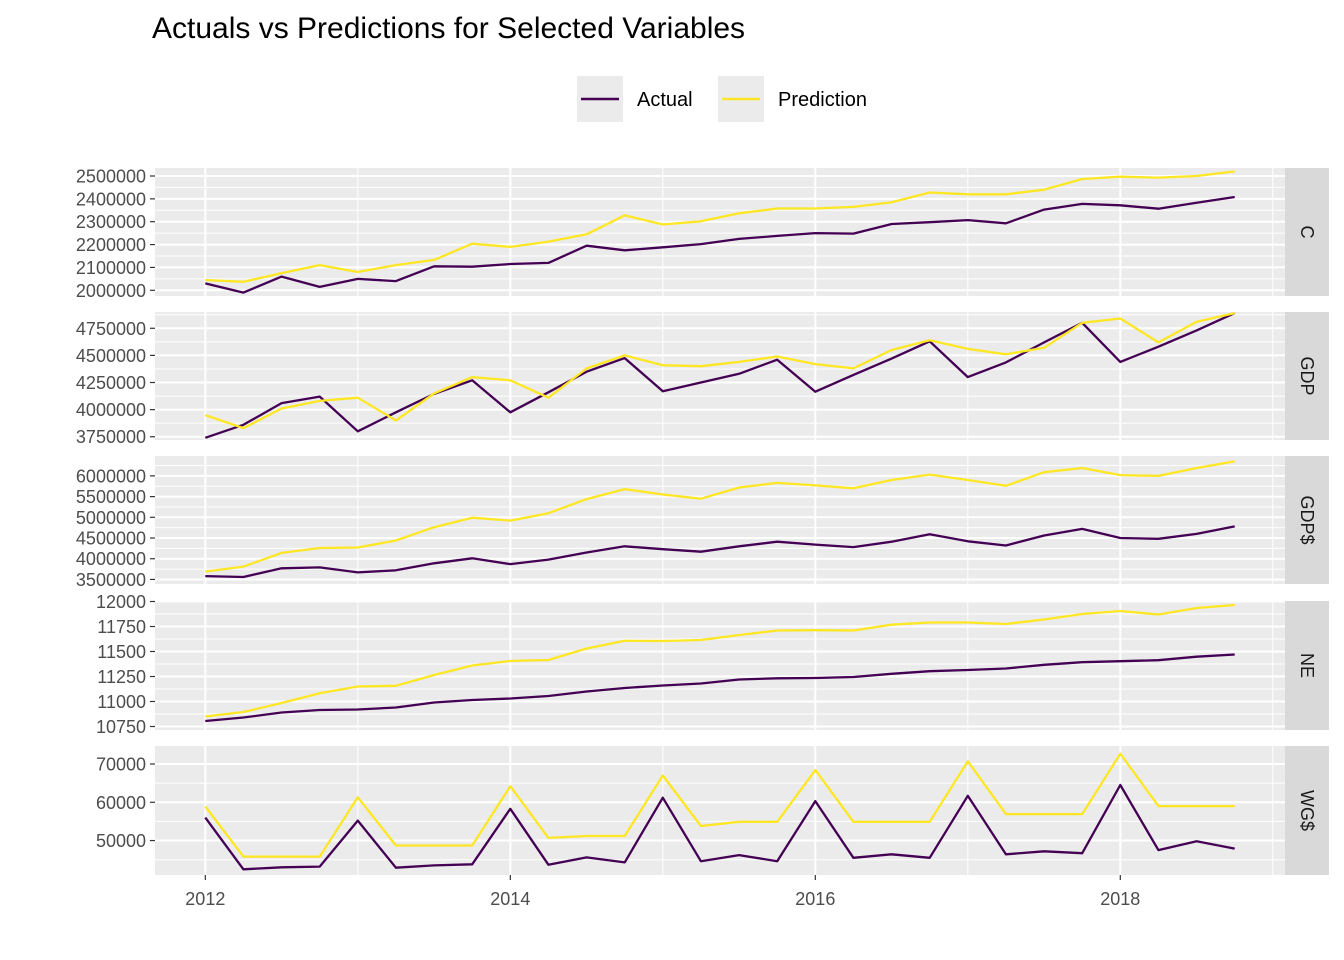  Describe the element at coordinates (111, 177) in the screenshot. I see `y-tick-label: 2500000` at that location.